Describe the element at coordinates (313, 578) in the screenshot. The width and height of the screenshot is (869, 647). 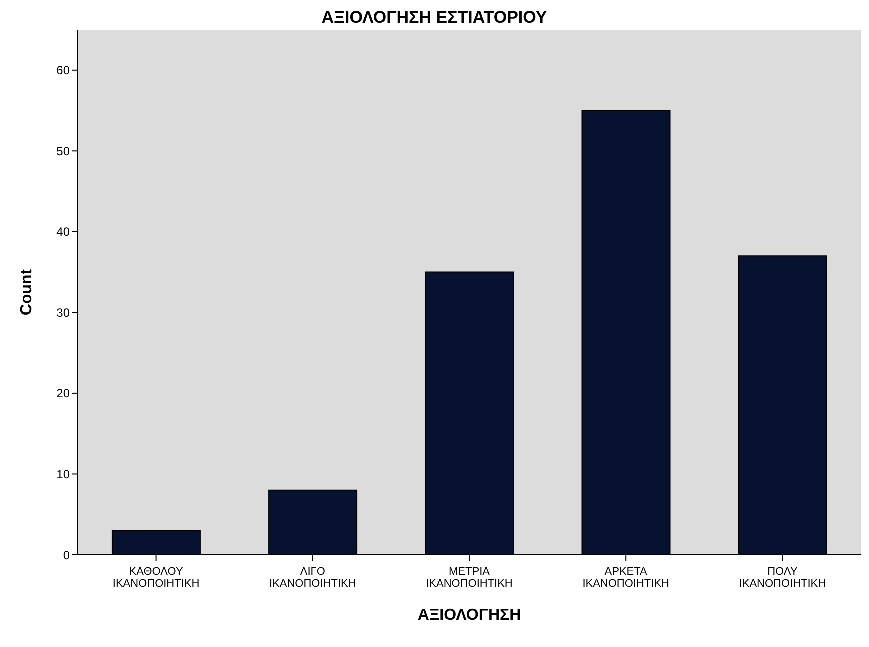
I see `x-tick-label: ΛΙΓΟ ΙΚΑΝΟΠΟΙΗΤΙΚΗ` at that location.